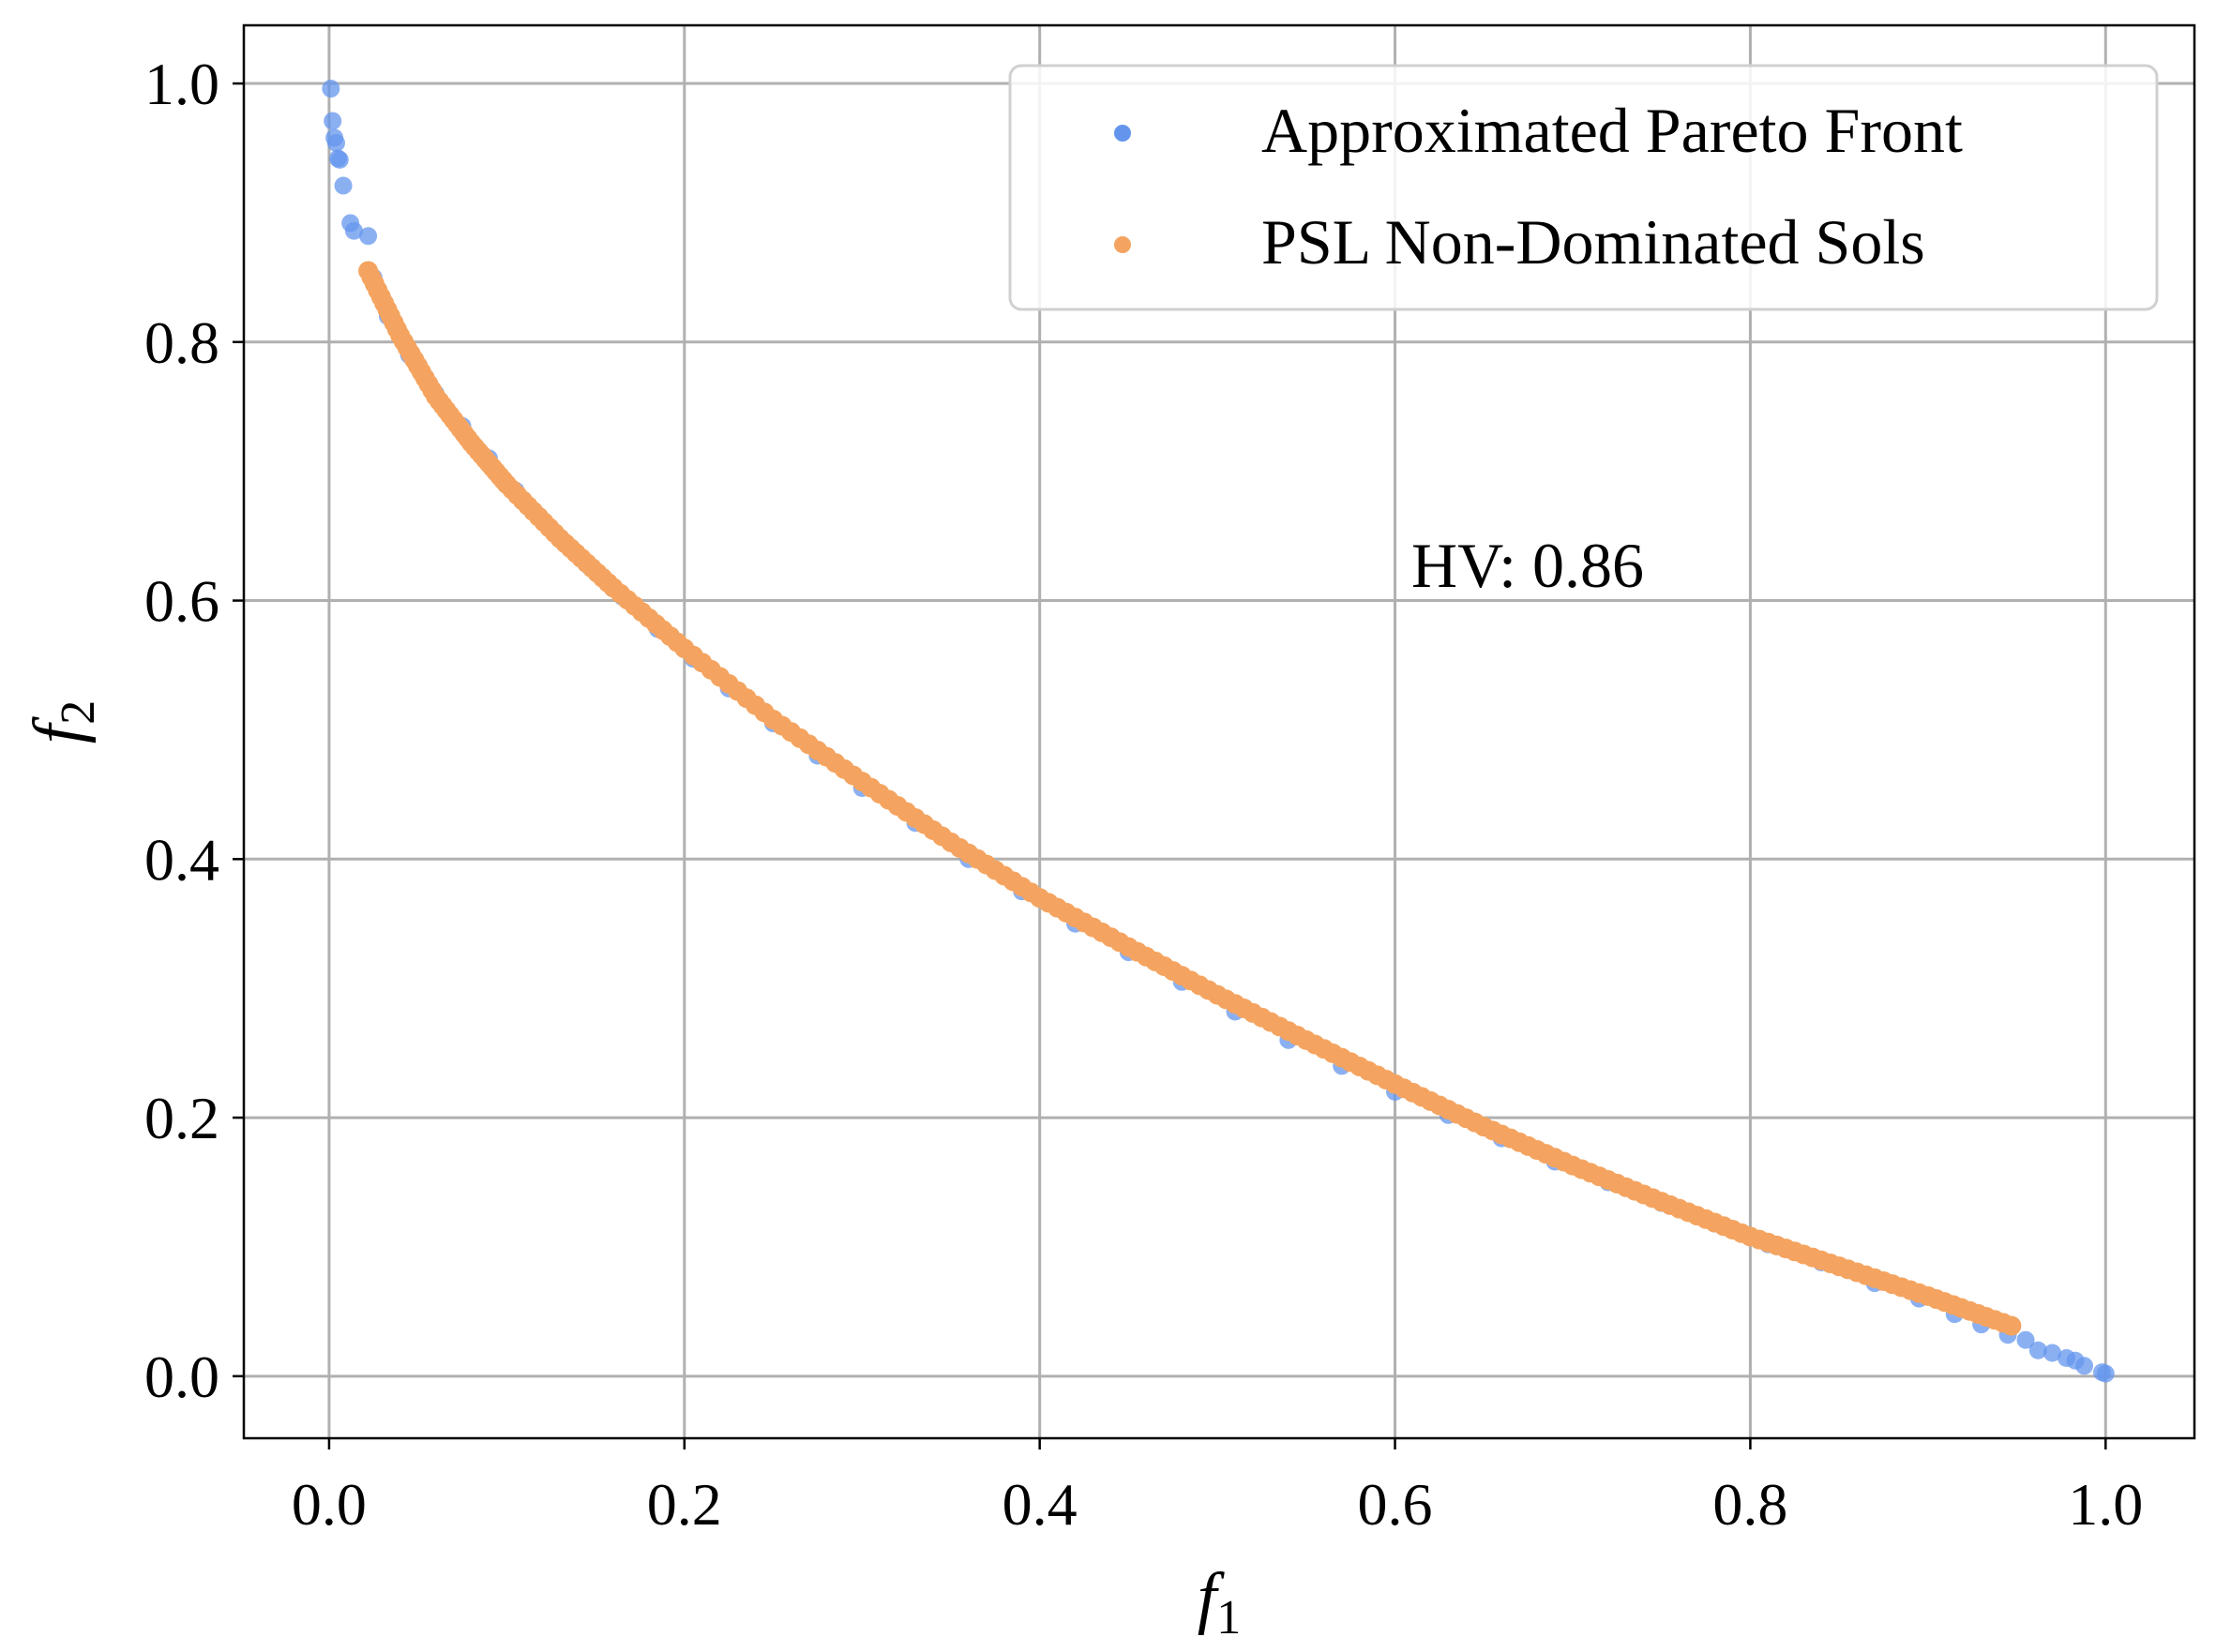 The height and width of the screenshot is (1652, 2216). I want to click on x-axis-title: f1, so click(1220, 1601).